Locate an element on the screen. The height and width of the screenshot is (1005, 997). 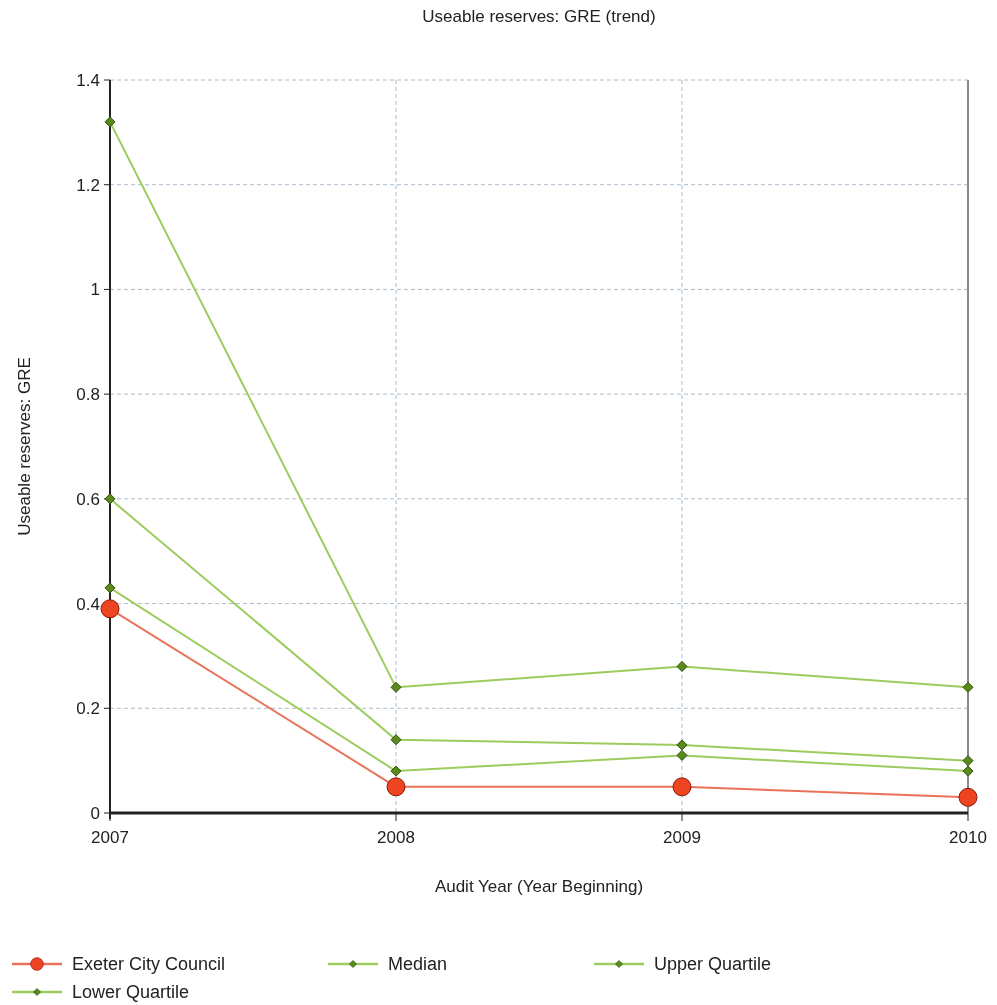
y-tick-label: 1.4 is located at coordinates (88, 80).